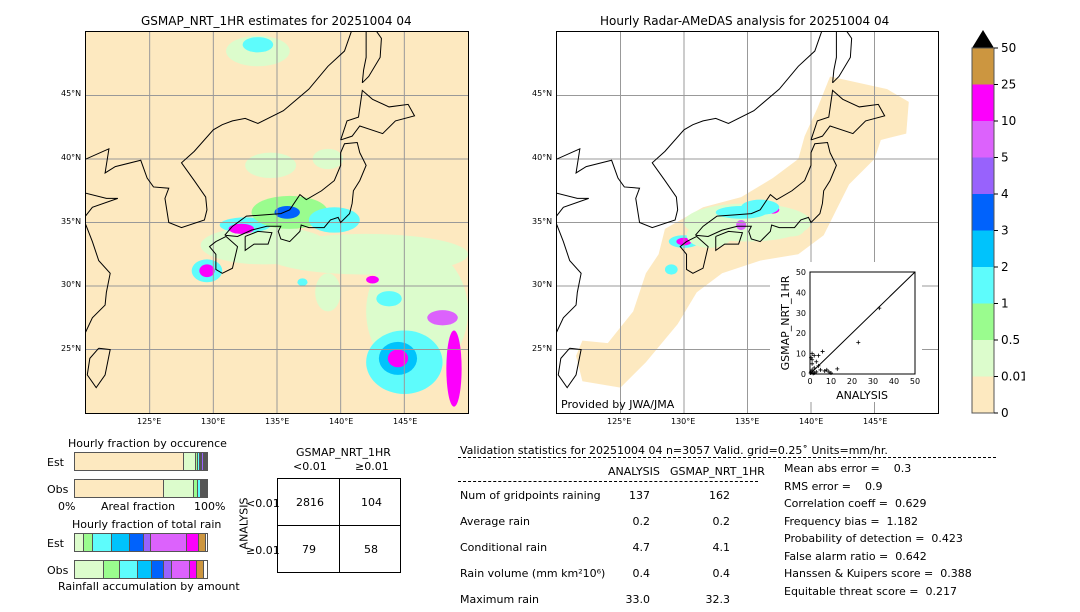 The height and width of the screenshot is (612, 1080). What do you see at coordinates (641, 547) in the screenshot?
I see `stat-analysis: 4.7` at bounding box center [641, 547].